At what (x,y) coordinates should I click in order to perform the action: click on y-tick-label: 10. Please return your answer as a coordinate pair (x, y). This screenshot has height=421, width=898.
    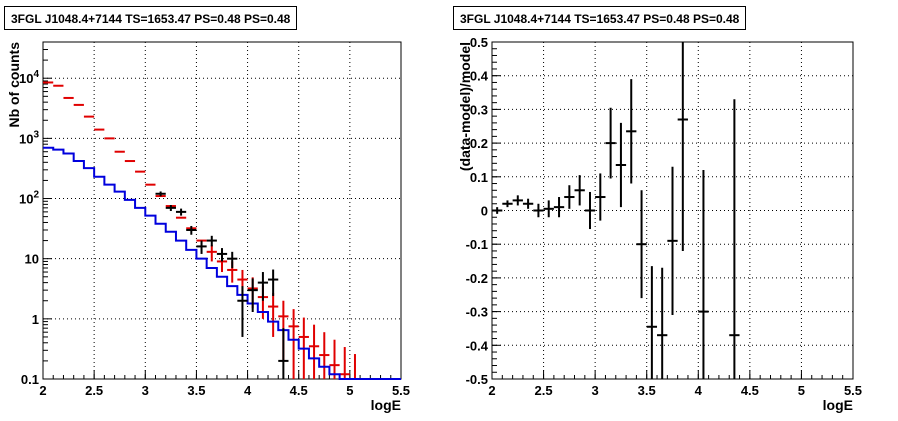
    Looking at the image, I should click on (32, 259).